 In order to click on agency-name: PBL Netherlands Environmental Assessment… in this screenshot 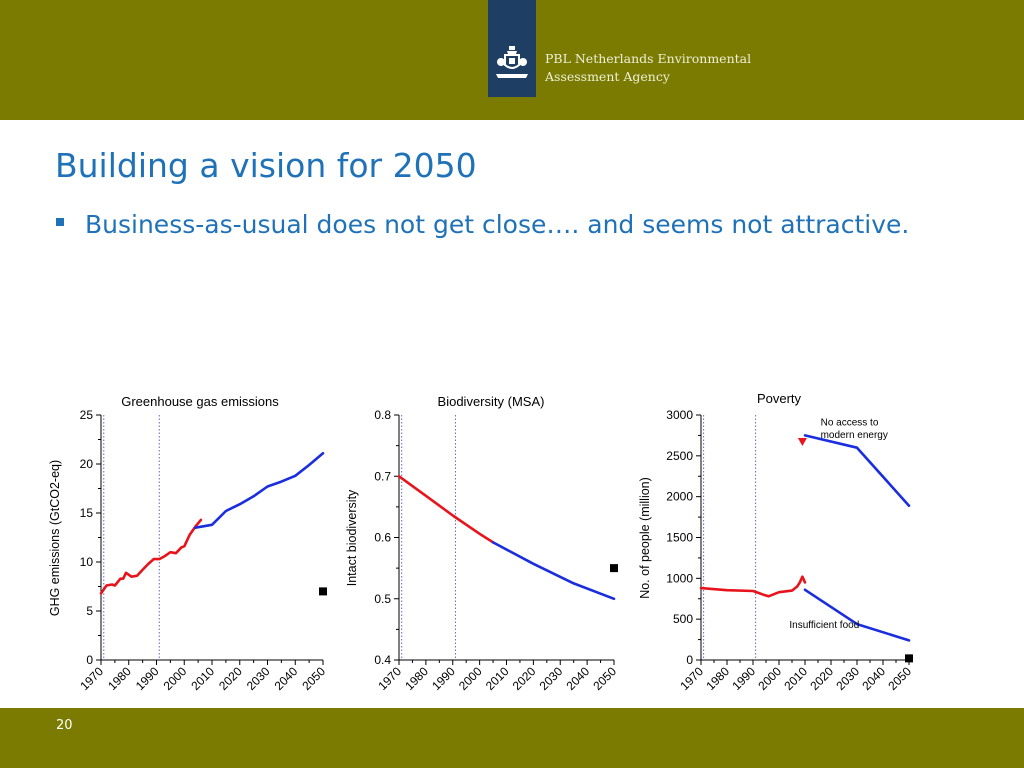, I will do `click(648, 68)`.